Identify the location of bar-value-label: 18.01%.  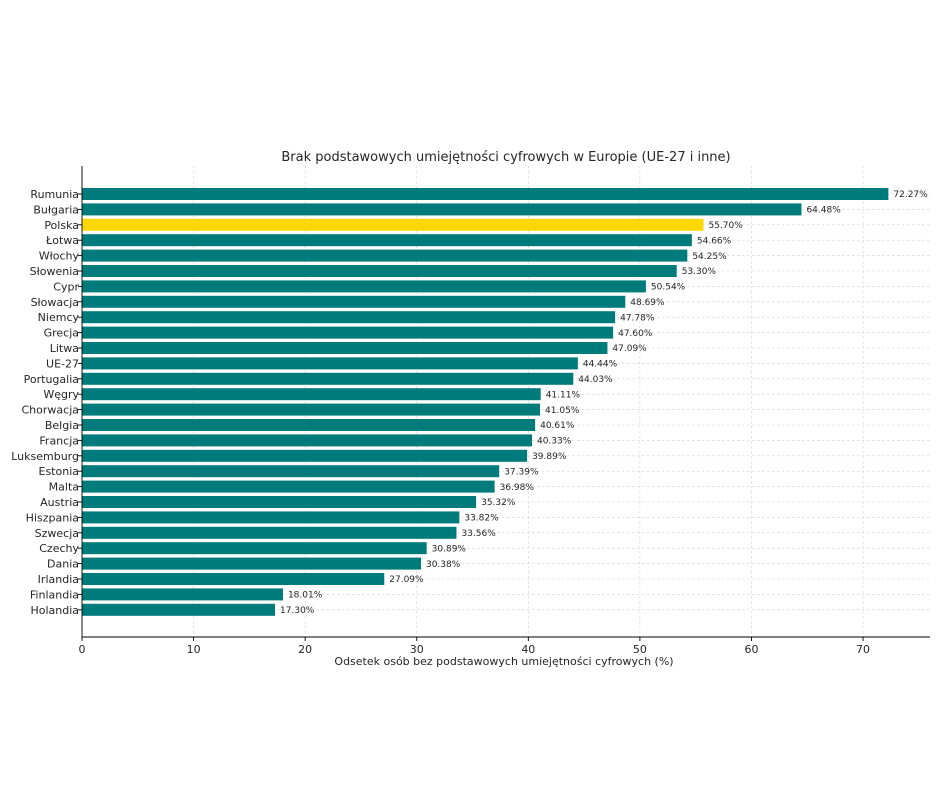
(305, 596).